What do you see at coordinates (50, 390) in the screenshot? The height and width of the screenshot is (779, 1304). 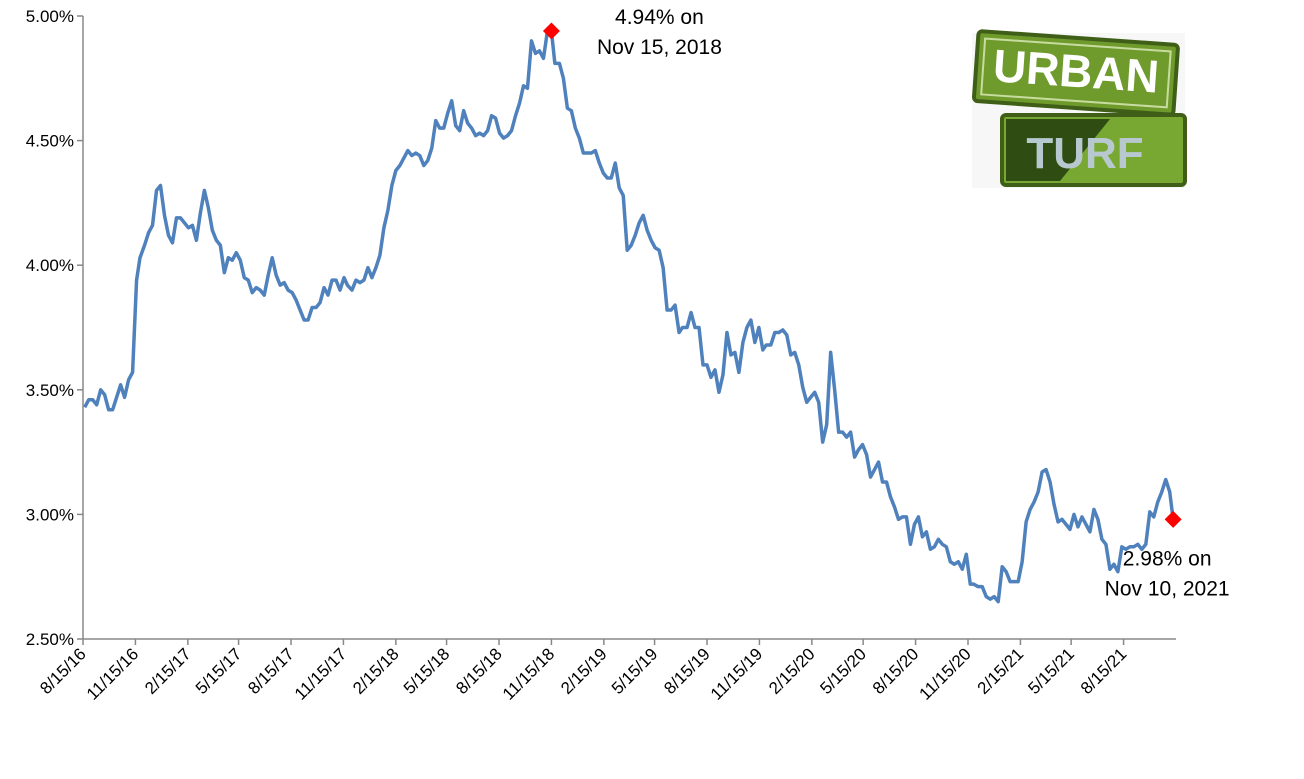 I see `y-tick-label: 3.50%` at bounding box center [50, 390].